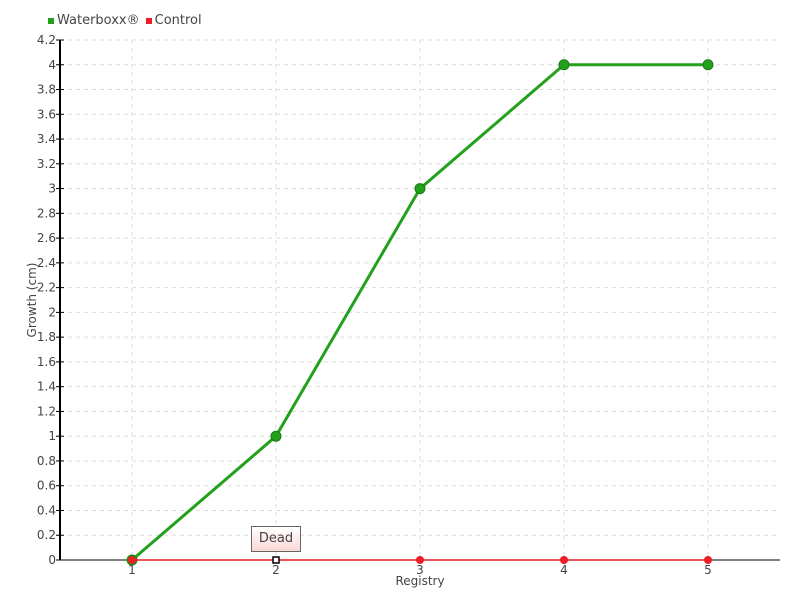  What do you see at coordinates (46, 337) in the screenshot?
I see `y-tick-label: 1.8` at bounding box center [46, 337].